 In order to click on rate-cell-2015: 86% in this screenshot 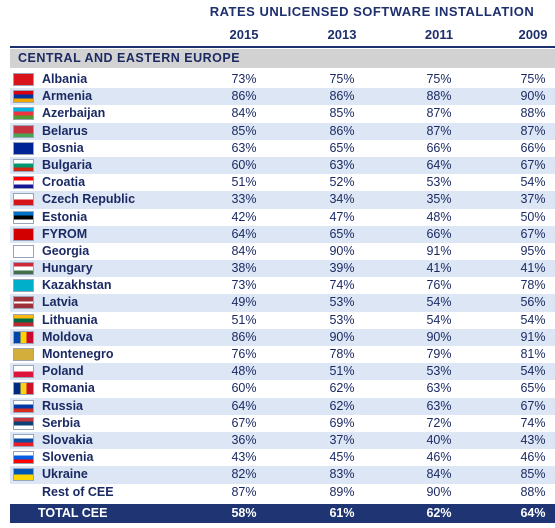, I will do `click(244, 96)`.